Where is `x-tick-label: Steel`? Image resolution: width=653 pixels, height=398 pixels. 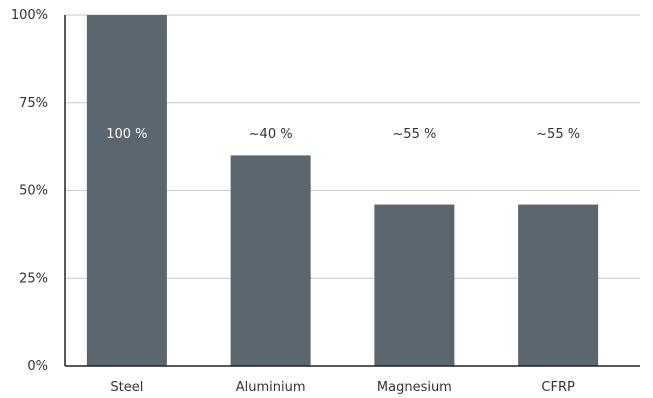 x-tick-label: Steel is located at coordinates (126, 387).